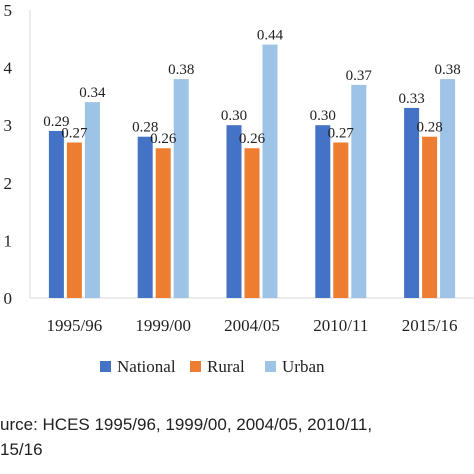 The width and height of the screenshot is (474, 474). What do you see at coordinates (56, 122) in the screenshot?
I see `data-label: 0.29` at bounding box center [56, 122].